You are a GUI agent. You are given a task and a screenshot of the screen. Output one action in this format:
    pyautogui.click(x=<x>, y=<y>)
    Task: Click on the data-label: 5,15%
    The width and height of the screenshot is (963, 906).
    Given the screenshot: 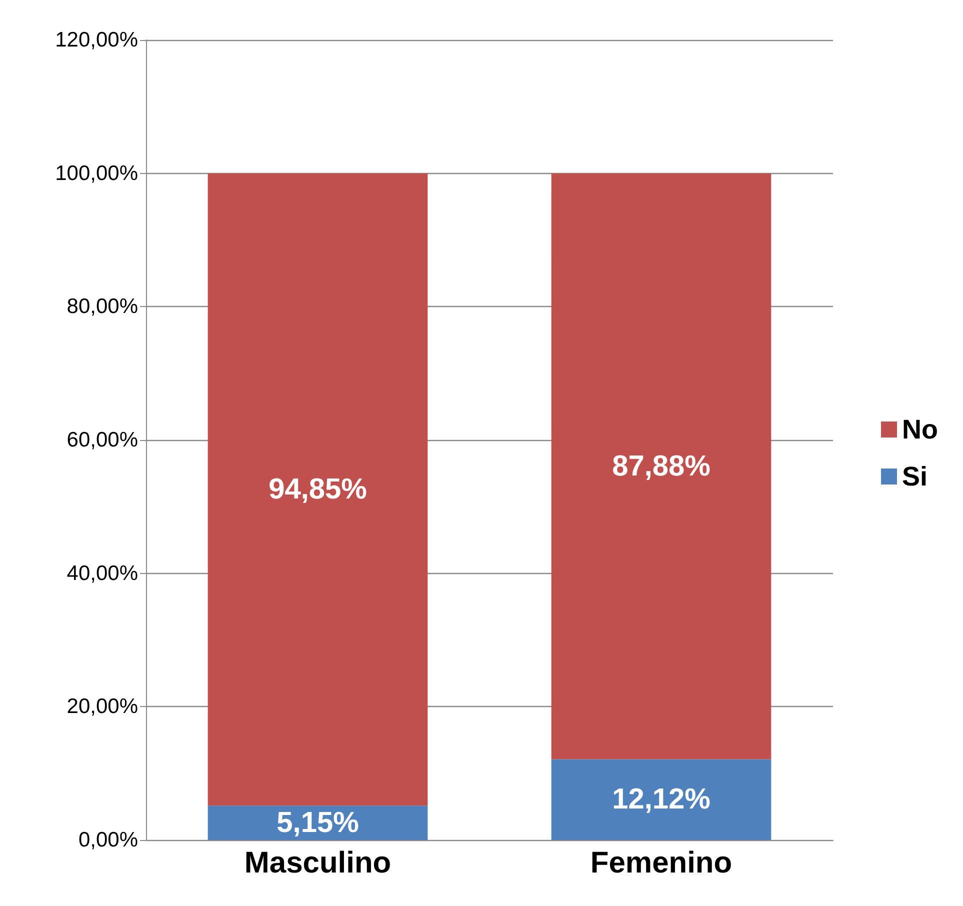 What is the action you would take?
    pyautogui.click(x=318, y=822)
    